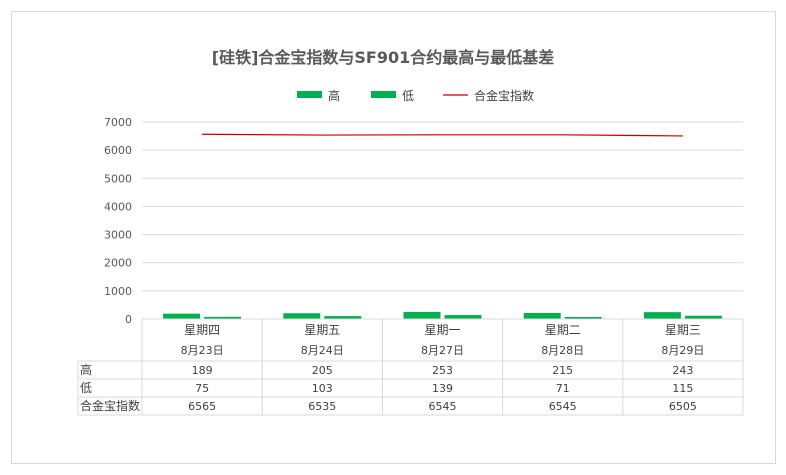 The height and width of the screenshot is (475, 786). What do you see at coordinates (118, 150) in the screenshot?
I see `y-tick-label: 6000` at bounding box center [118, 150].